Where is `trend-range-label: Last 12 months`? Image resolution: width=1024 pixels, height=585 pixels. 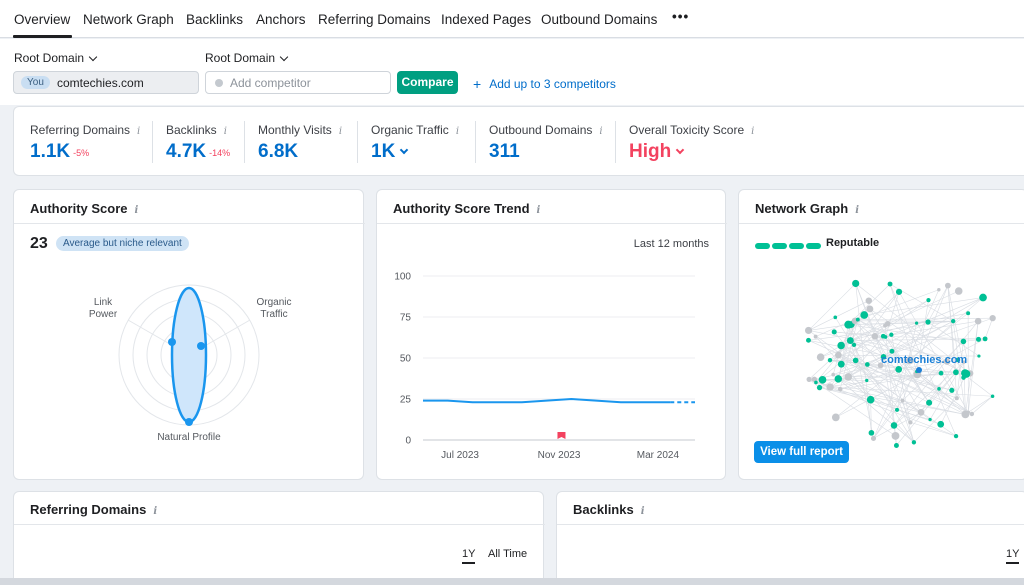 trend-range-label: Last 12 months is located at coordinates (671, 244).